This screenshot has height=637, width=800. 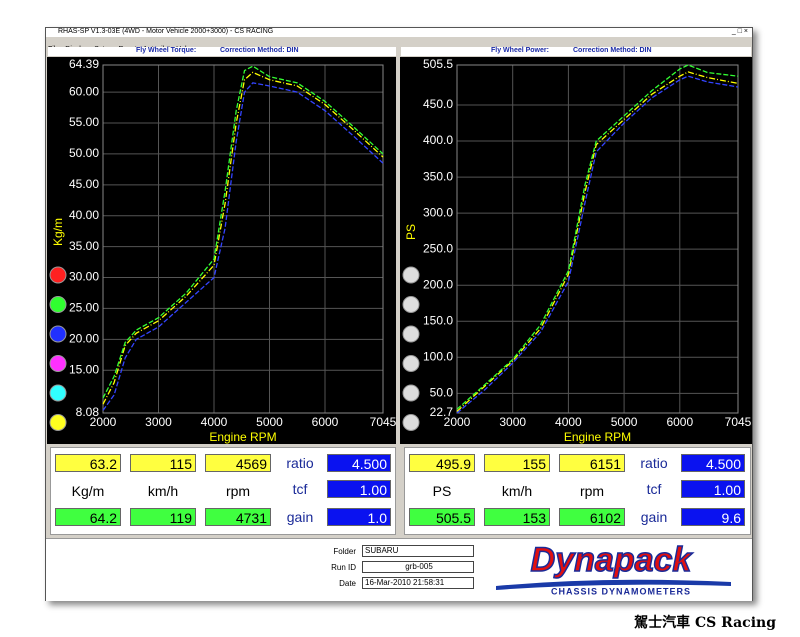 What do you see at coordinates (442, 412) in the screenshot?
I see `y-tick-label: 22.7` at bounding box center [442, 412].